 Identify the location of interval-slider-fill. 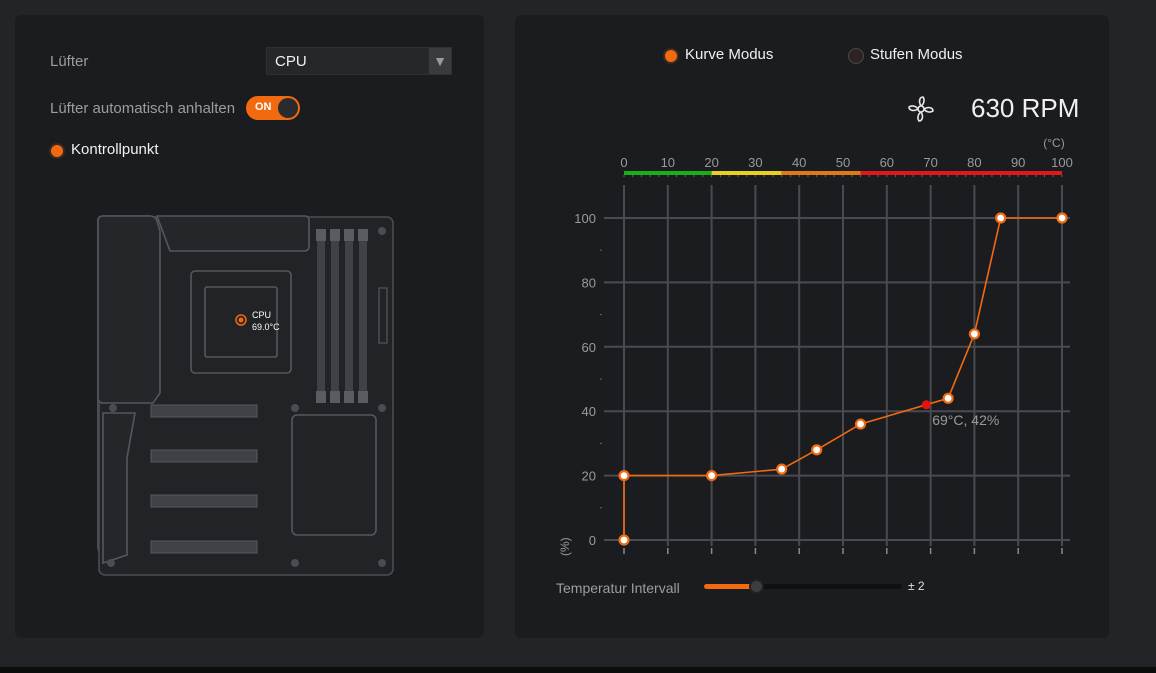
(730, 586).